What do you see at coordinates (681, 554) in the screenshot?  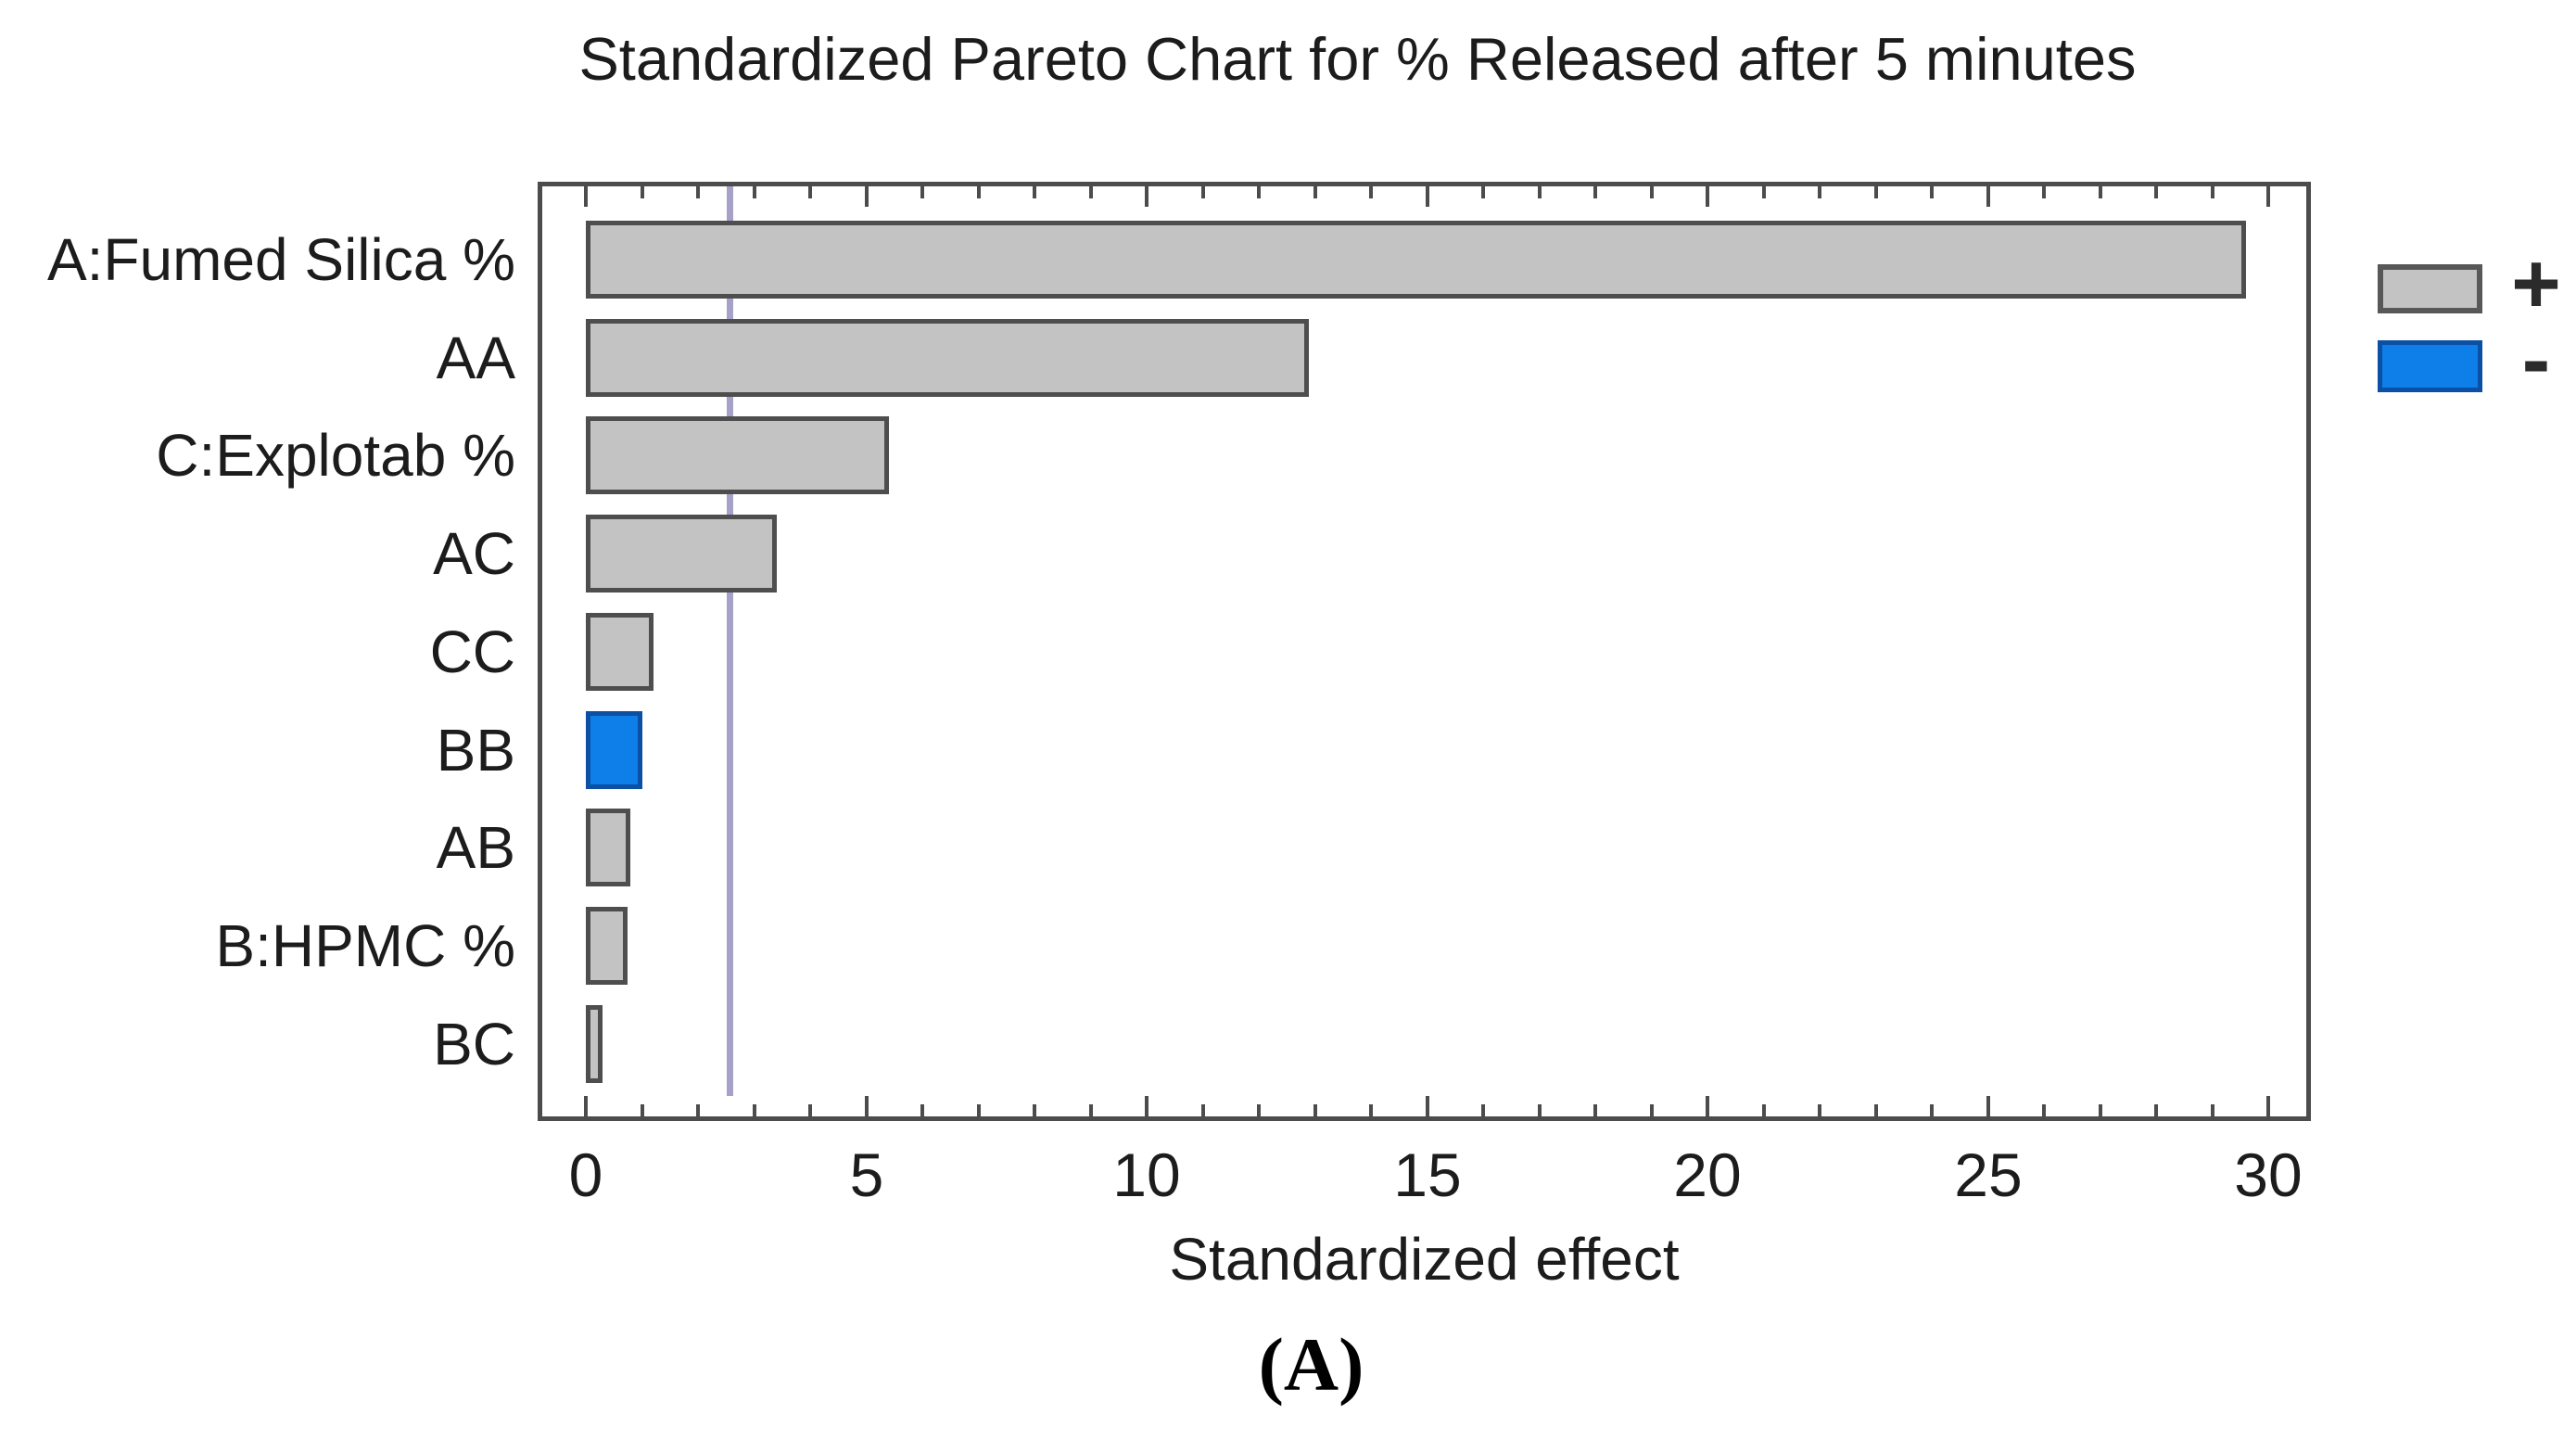 I see `bar-AC` at bounding box center [681, 554].